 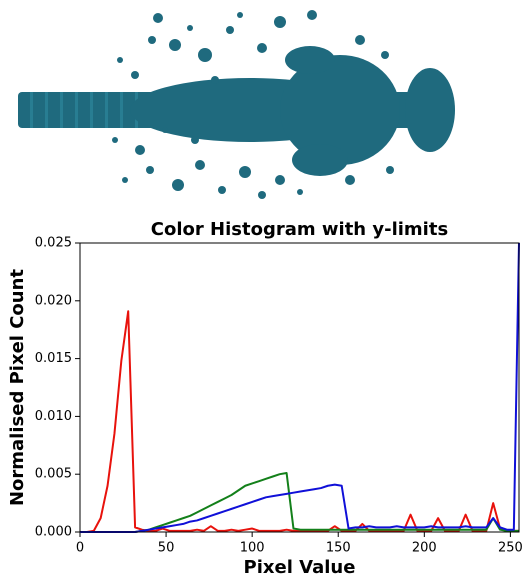 What do you see at coordinates (166, 548) in the screenshot?
I see `x-tick-label: 50` at bounding box center [166, 548].